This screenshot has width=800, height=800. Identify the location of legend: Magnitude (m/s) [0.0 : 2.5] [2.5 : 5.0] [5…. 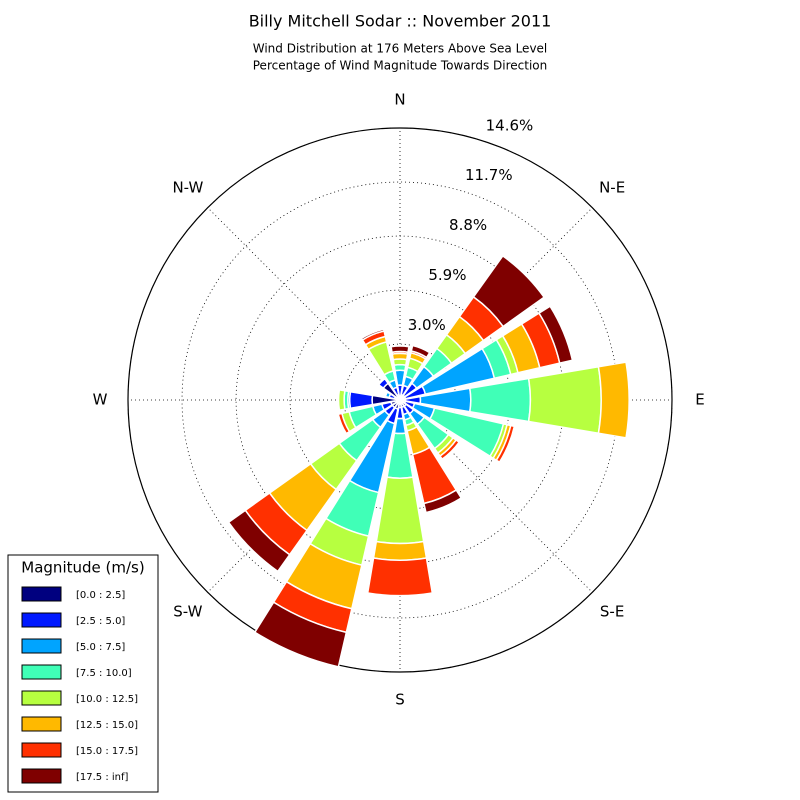
(83, 673).